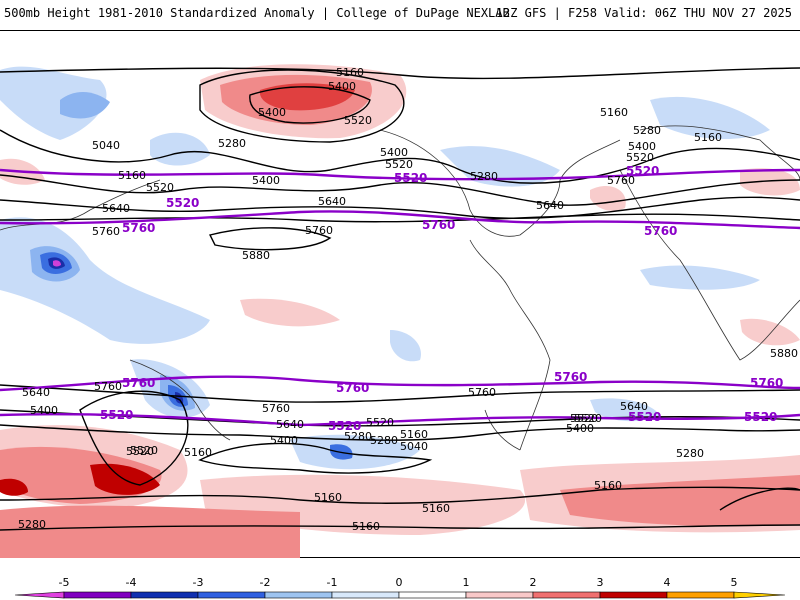  I want to click on anomaly-colorbar: -5 -4 -3 -2 -1 0 1 2 3 4 5, so click(400, 587).